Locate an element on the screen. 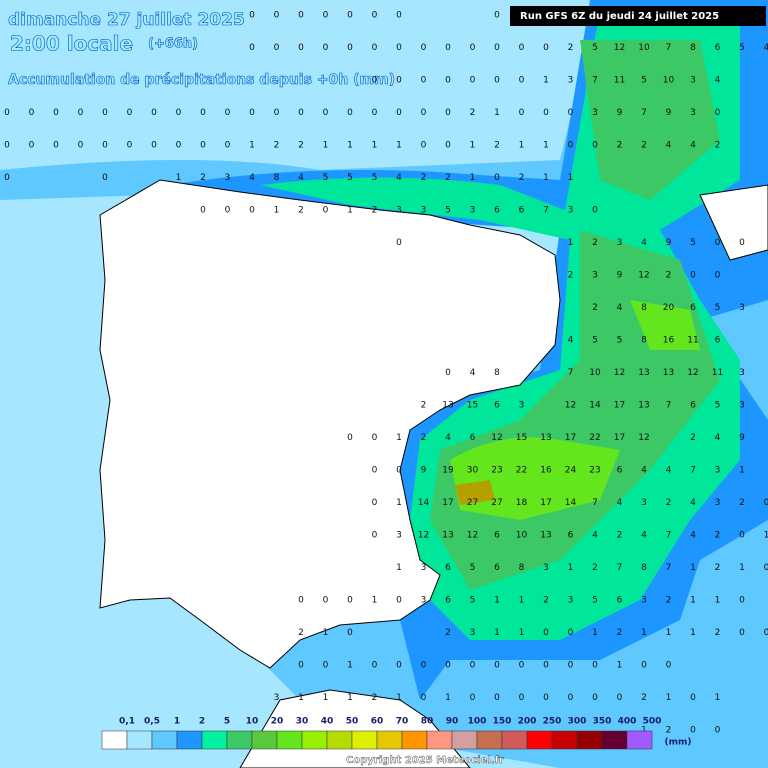  legend-tick-label: 70 is located at coordinates (402, 722).